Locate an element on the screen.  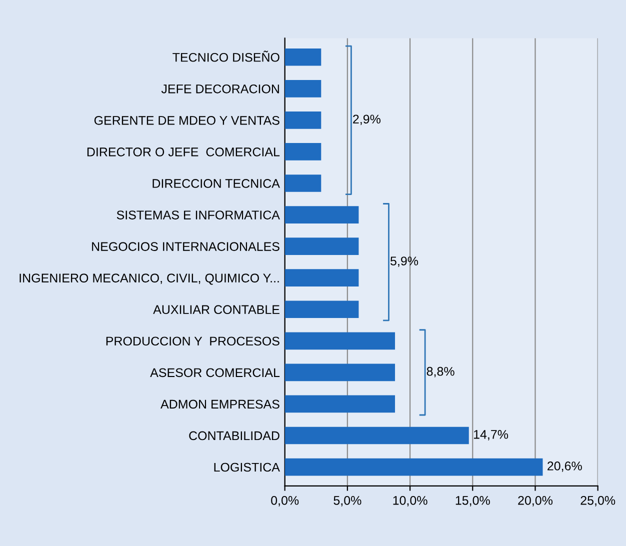
y-tick-label: DIRECTOR O JEFE COMERCIAL is located at coordinates (183, 152).